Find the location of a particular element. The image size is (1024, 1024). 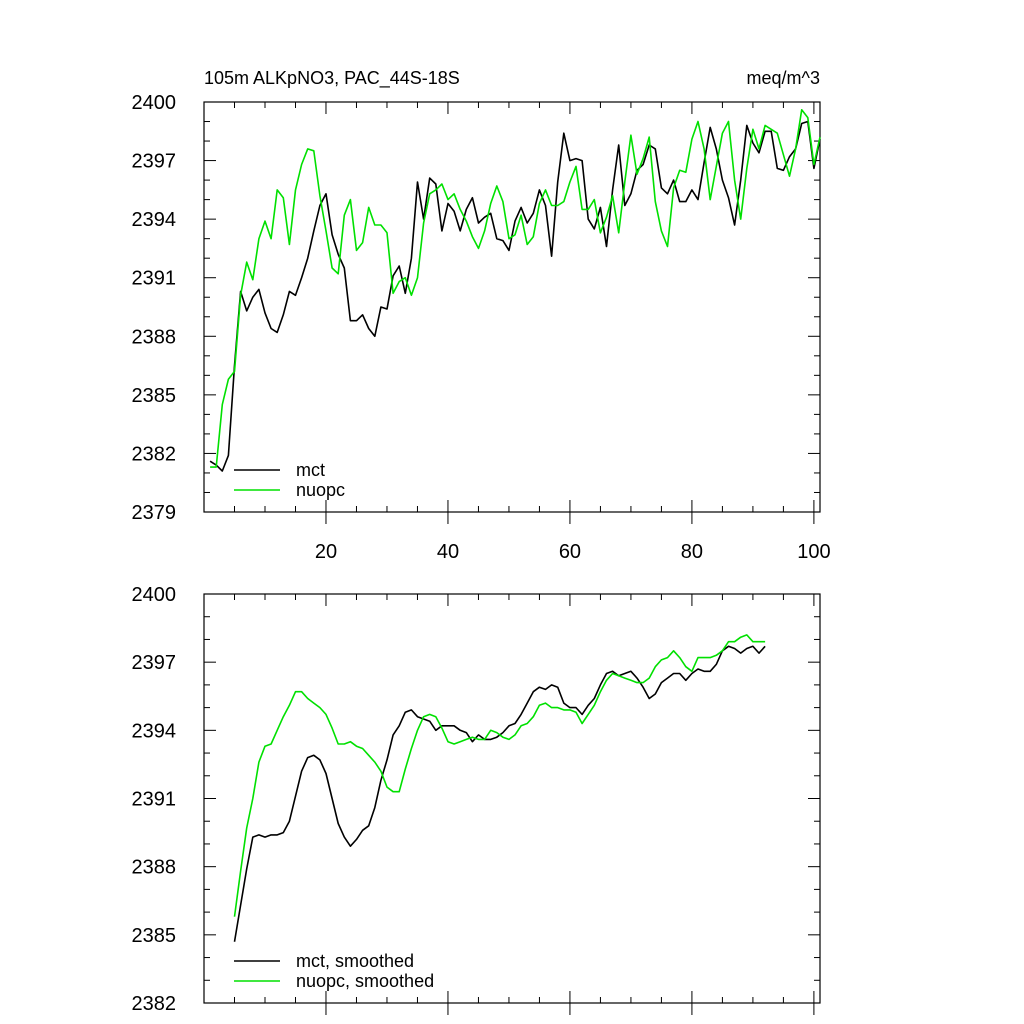

x-tick-label: 20 is located at coordinates (326, 552).